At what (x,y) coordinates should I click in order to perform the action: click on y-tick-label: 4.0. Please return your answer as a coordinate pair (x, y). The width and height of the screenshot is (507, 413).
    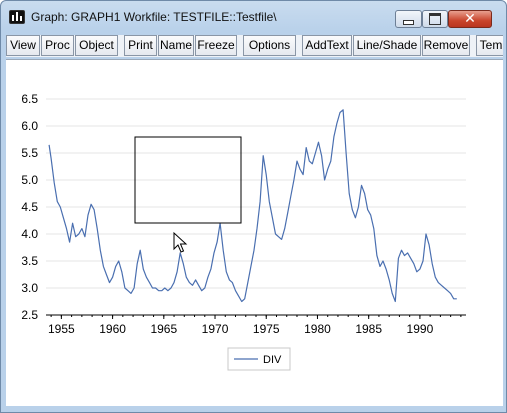
    Looking at the image, I should click on (29, 234).